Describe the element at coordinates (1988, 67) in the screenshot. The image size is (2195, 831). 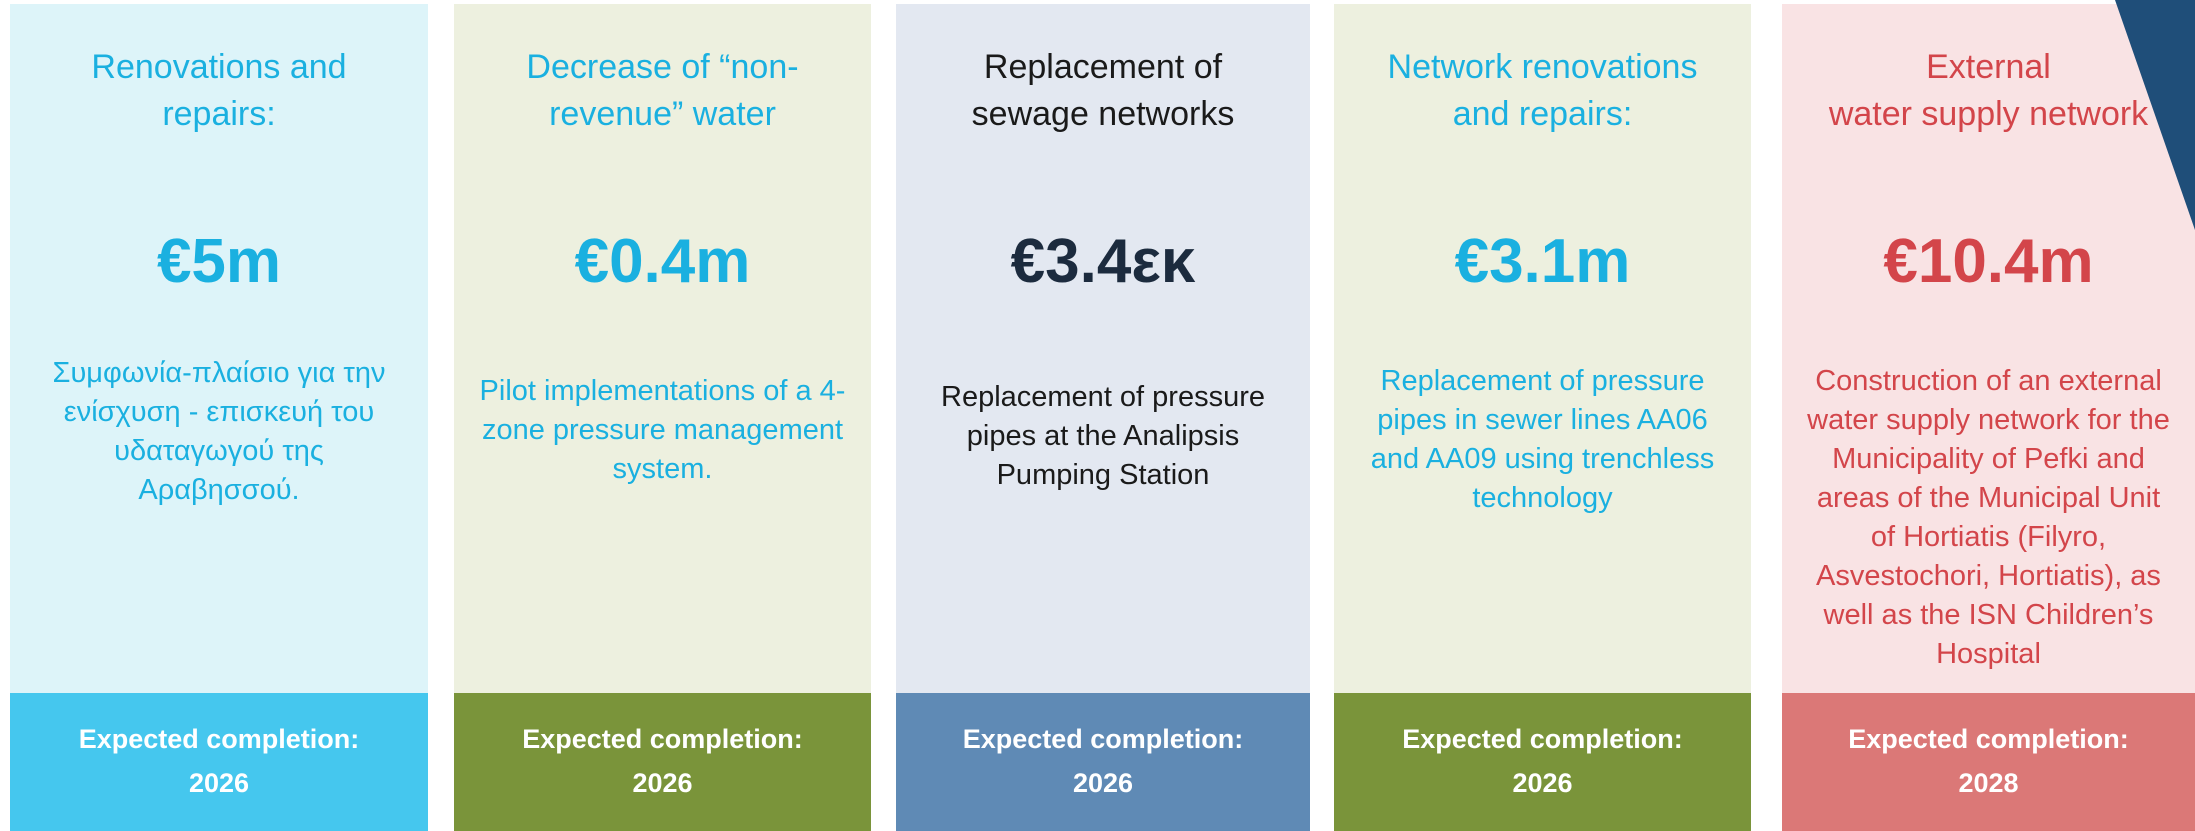
I see `title-line: External` at that location.